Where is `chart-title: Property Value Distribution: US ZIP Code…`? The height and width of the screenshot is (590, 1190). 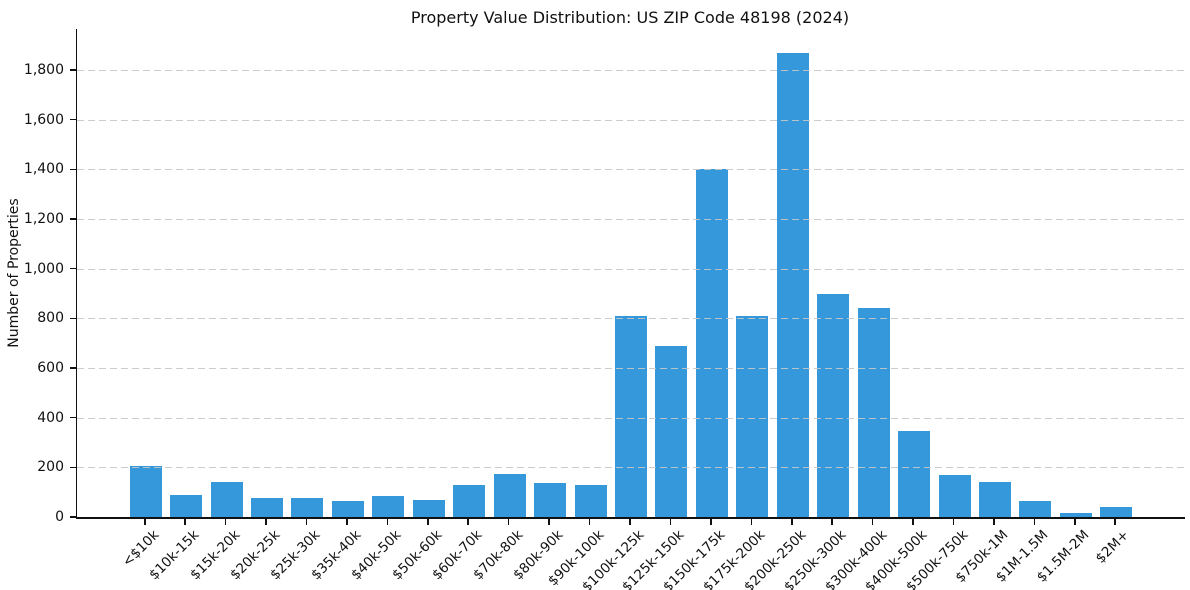 chart-title: Property Value Distribution: US ZIP Code… is located at coordinates (630, 17).